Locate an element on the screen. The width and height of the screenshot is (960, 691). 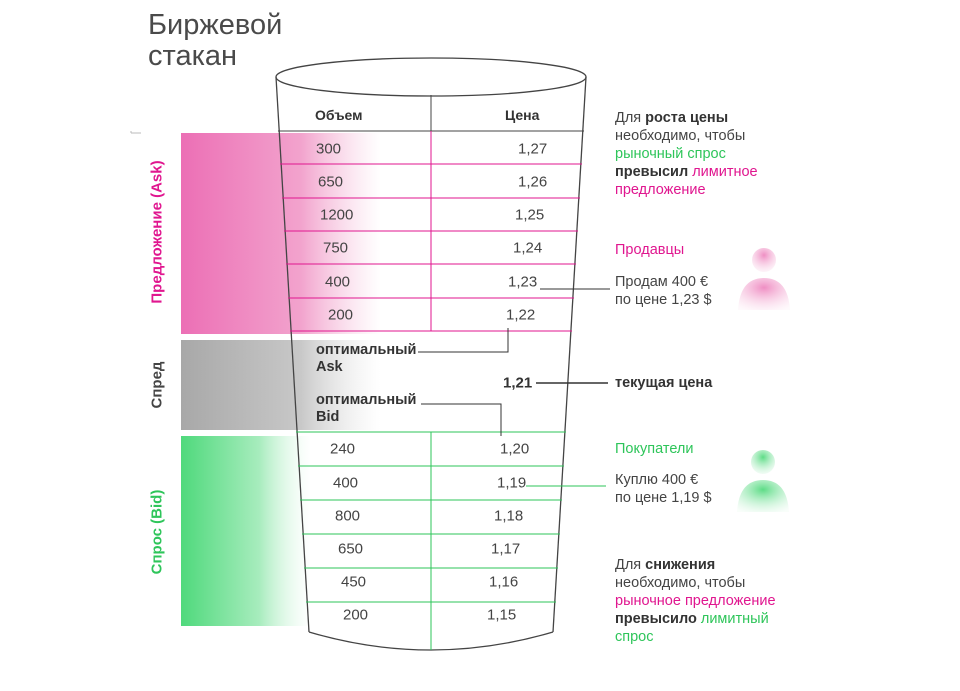
ask-price: 1,26 is located at coordinates (533, 182).